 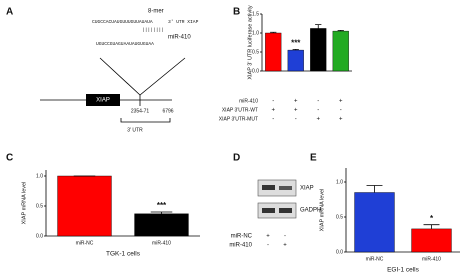 What do you see at coordinates (156, 12) in the screenshot?
I see `seed-label: 8-mer` at bounding box center [156, 12].